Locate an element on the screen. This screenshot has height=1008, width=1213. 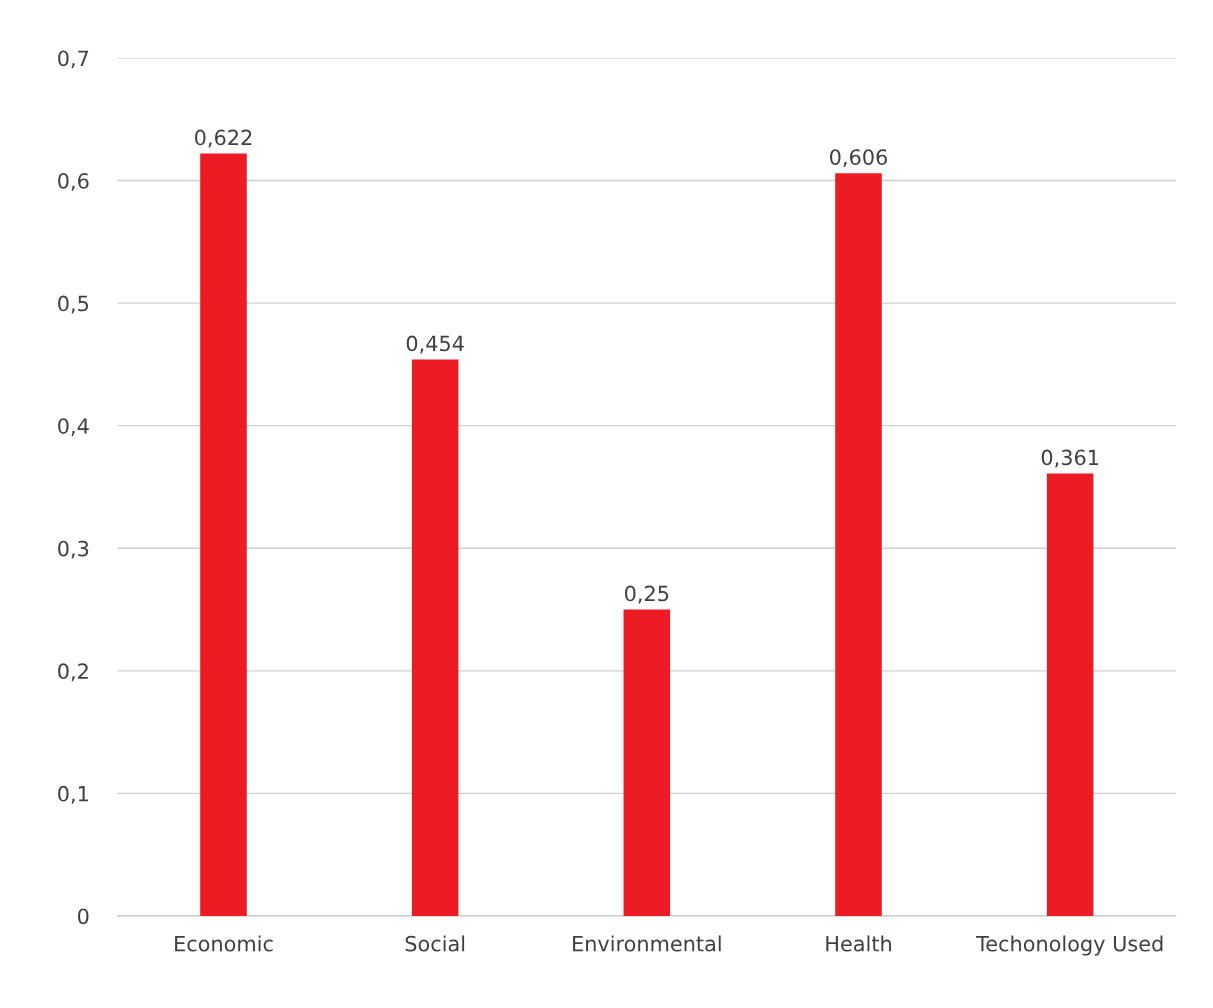
data-label: 0,25 is located at coordinates (647, 594).